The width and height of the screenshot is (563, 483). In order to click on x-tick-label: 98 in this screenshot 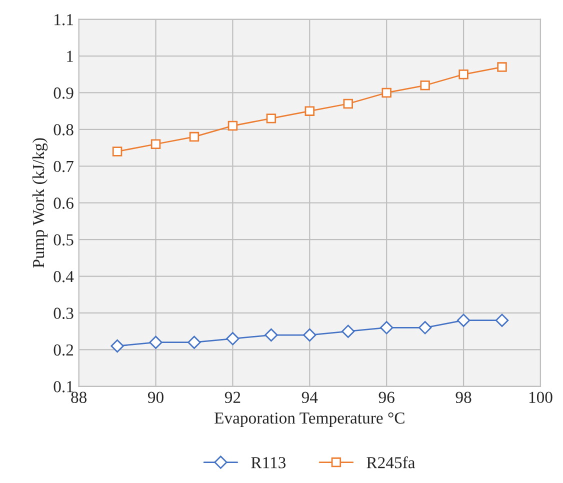, I will do `click(464, 397)`.